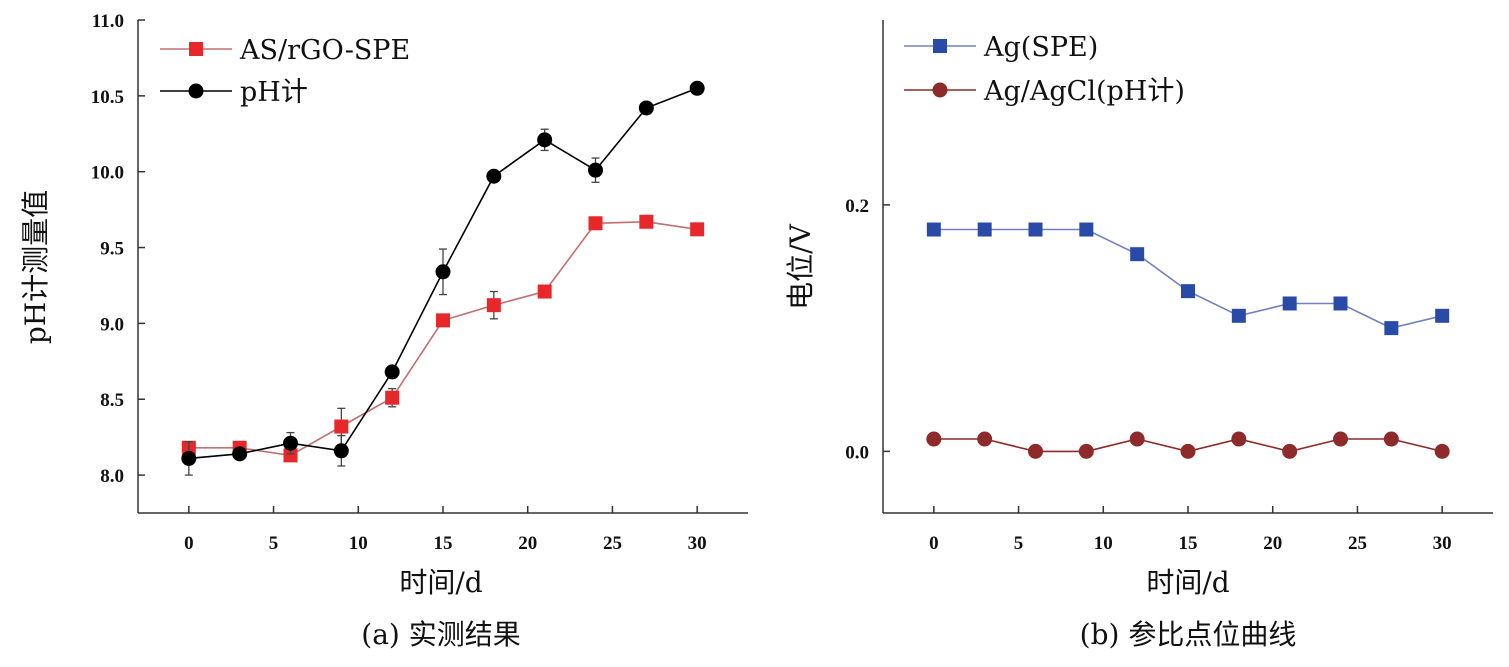 This screenshot has height=667, width=1509. I want to click on panel-a-x-axis-label: 时间/d, so click(440, 582).